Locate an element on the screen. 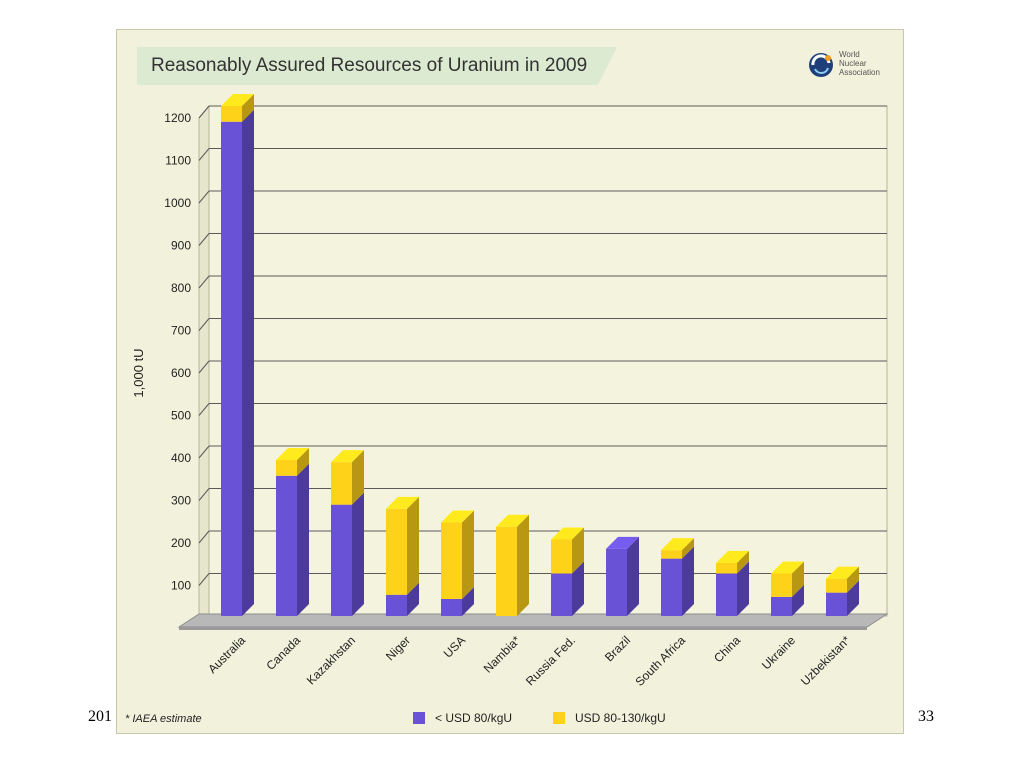  x-category-label: Ukraine is located at coordinates (778, 652).